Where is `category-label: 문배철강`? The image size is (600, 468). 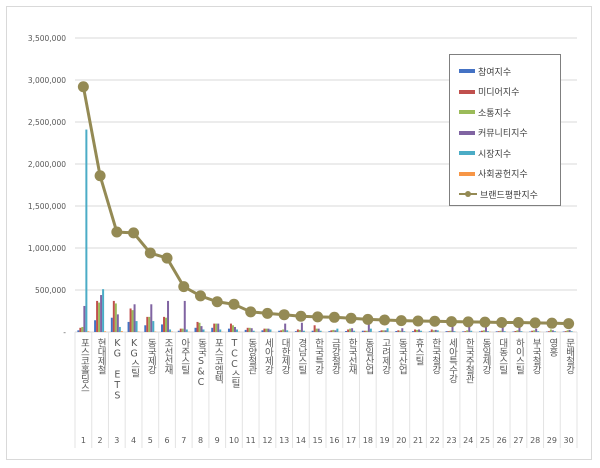
category-label: 문배철강 is located at coordinates (569, 356).